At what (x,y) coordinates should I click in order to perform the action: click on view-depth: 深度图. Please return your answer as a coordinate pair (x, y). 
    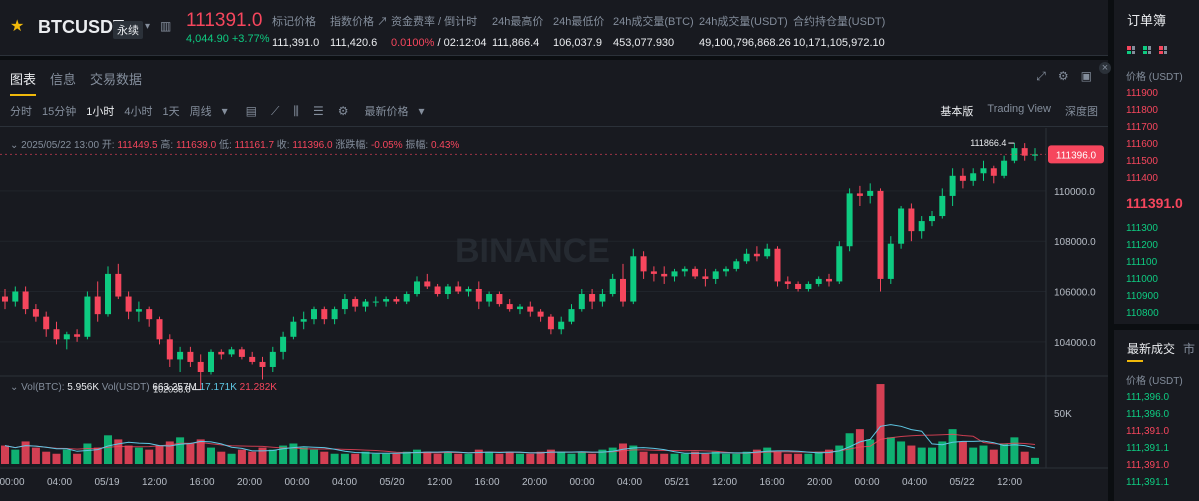
    Looking at the image, I should click on (1081, 112).